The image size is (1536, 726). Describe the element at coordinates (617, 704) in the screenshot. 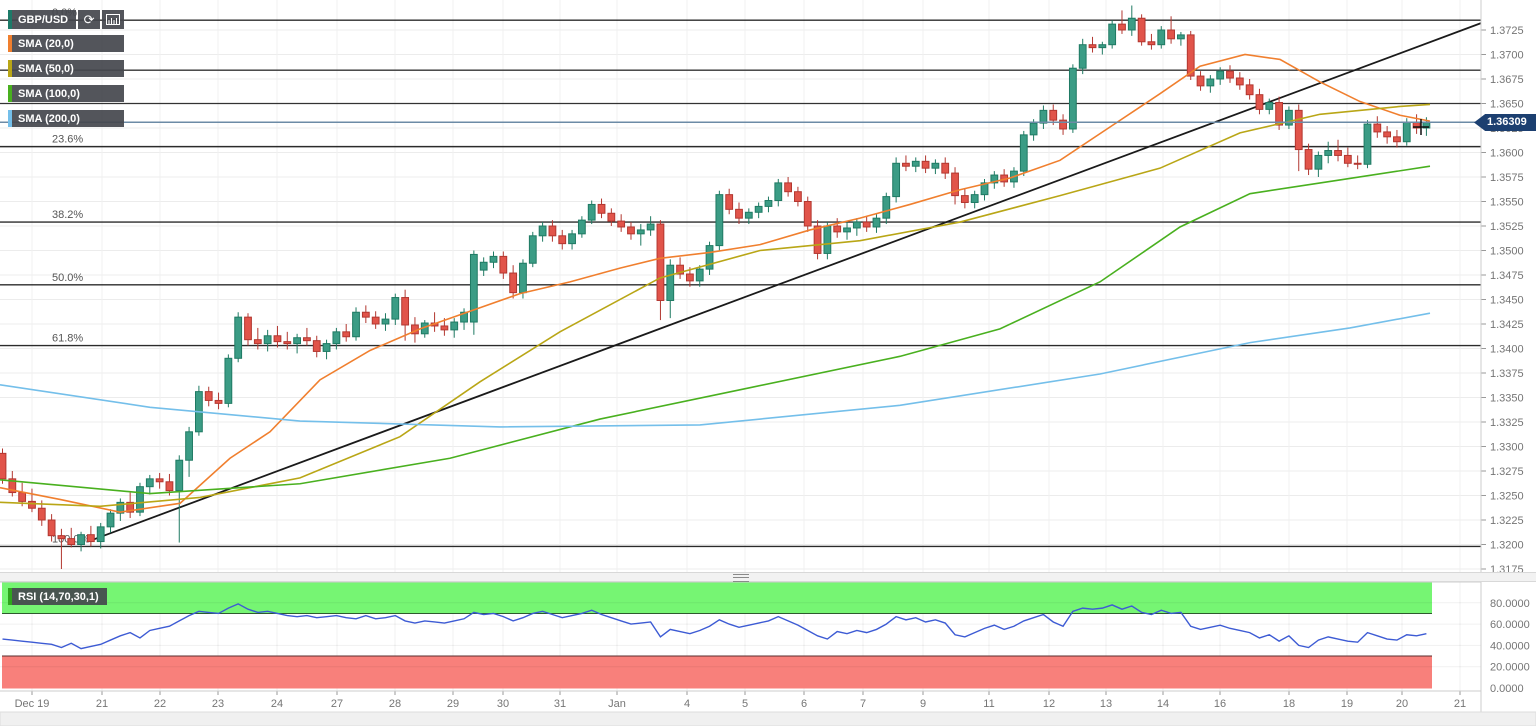

I see `date-label: Jan` at that location.